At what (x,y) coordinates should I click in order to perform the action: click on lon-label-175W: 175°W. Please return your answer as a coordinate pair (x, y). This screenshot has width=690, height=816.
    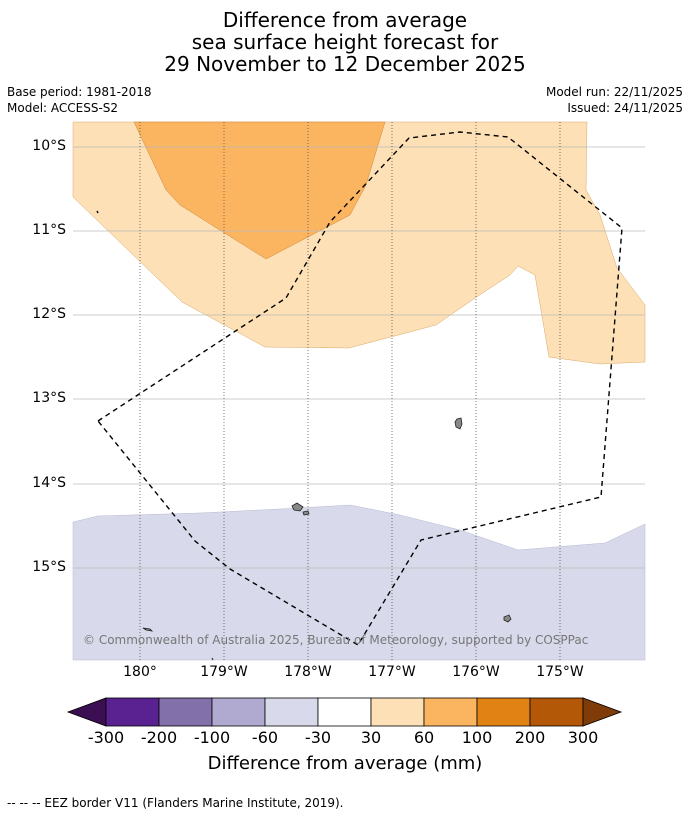
    Looking at the image, I should click on (560, 672).